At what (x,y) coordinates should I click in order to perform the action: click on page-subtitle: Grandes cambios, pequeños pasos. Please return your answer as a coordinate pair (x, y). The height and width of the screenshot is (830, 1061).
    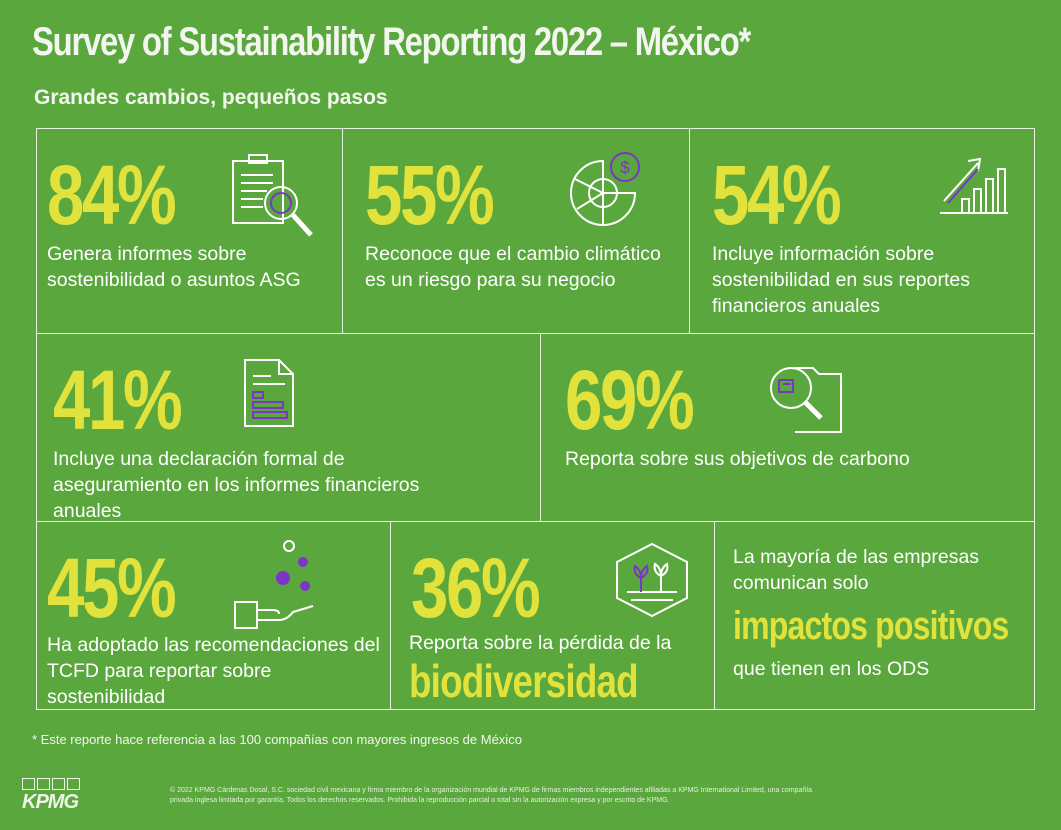
    Looking at the image, I should click on (211, 97).